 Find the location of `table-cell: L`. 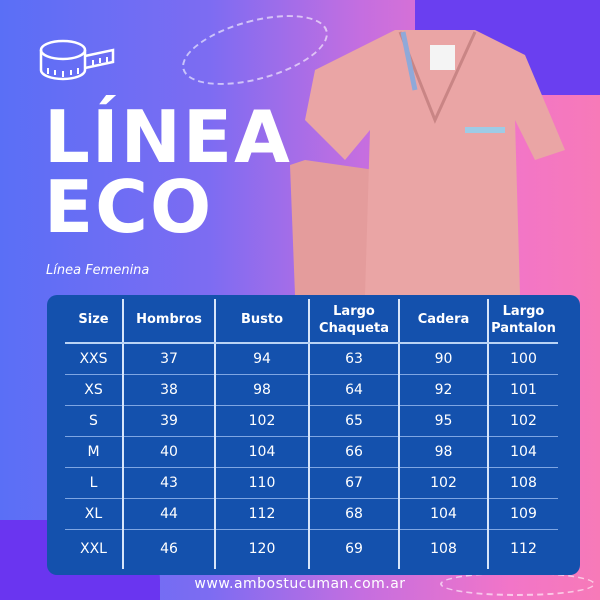

table-cell: L is located at coordinates (94, 483).